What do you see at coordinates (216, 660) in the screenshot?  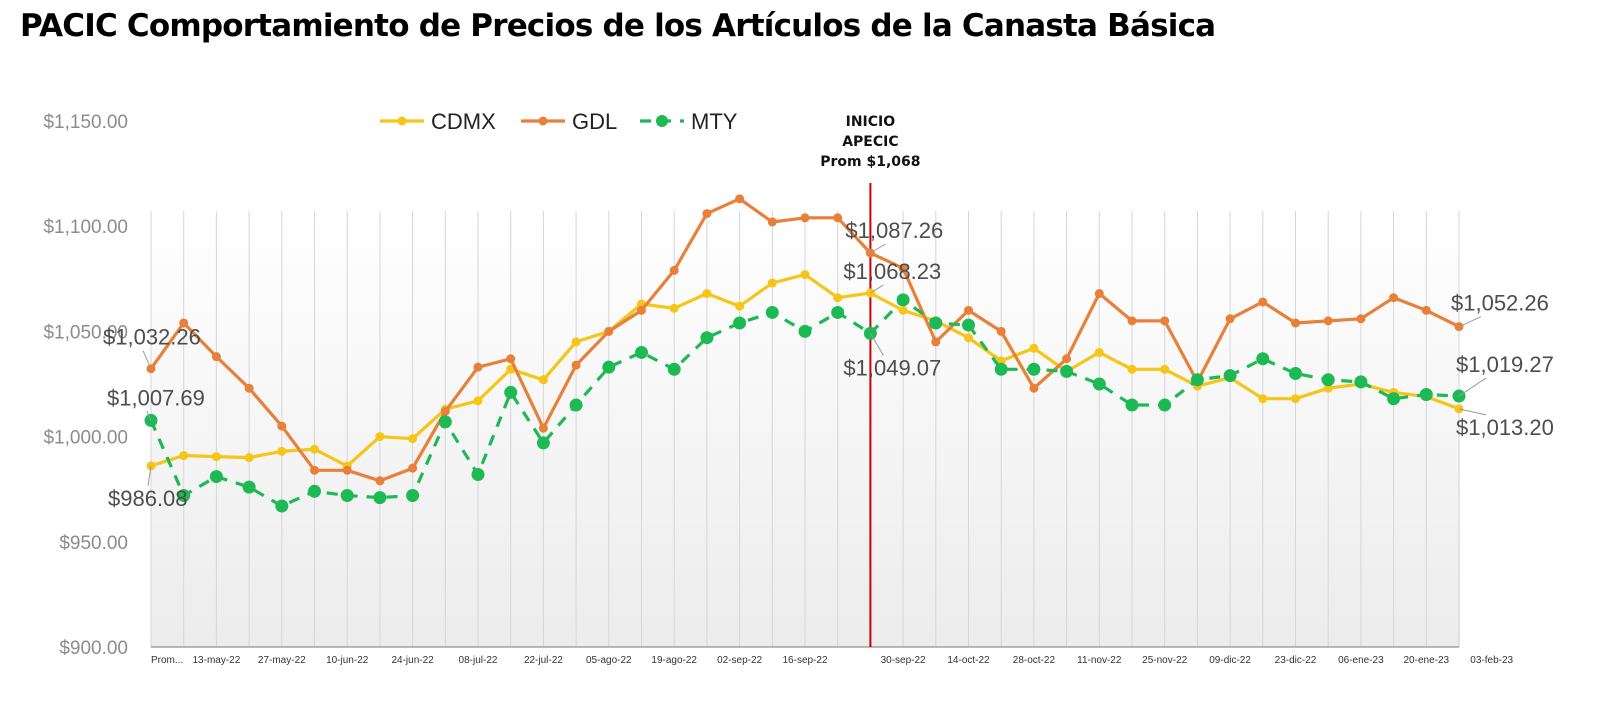 I see `x-tick-label: 13-may-22` at bounding box center [216, 660].